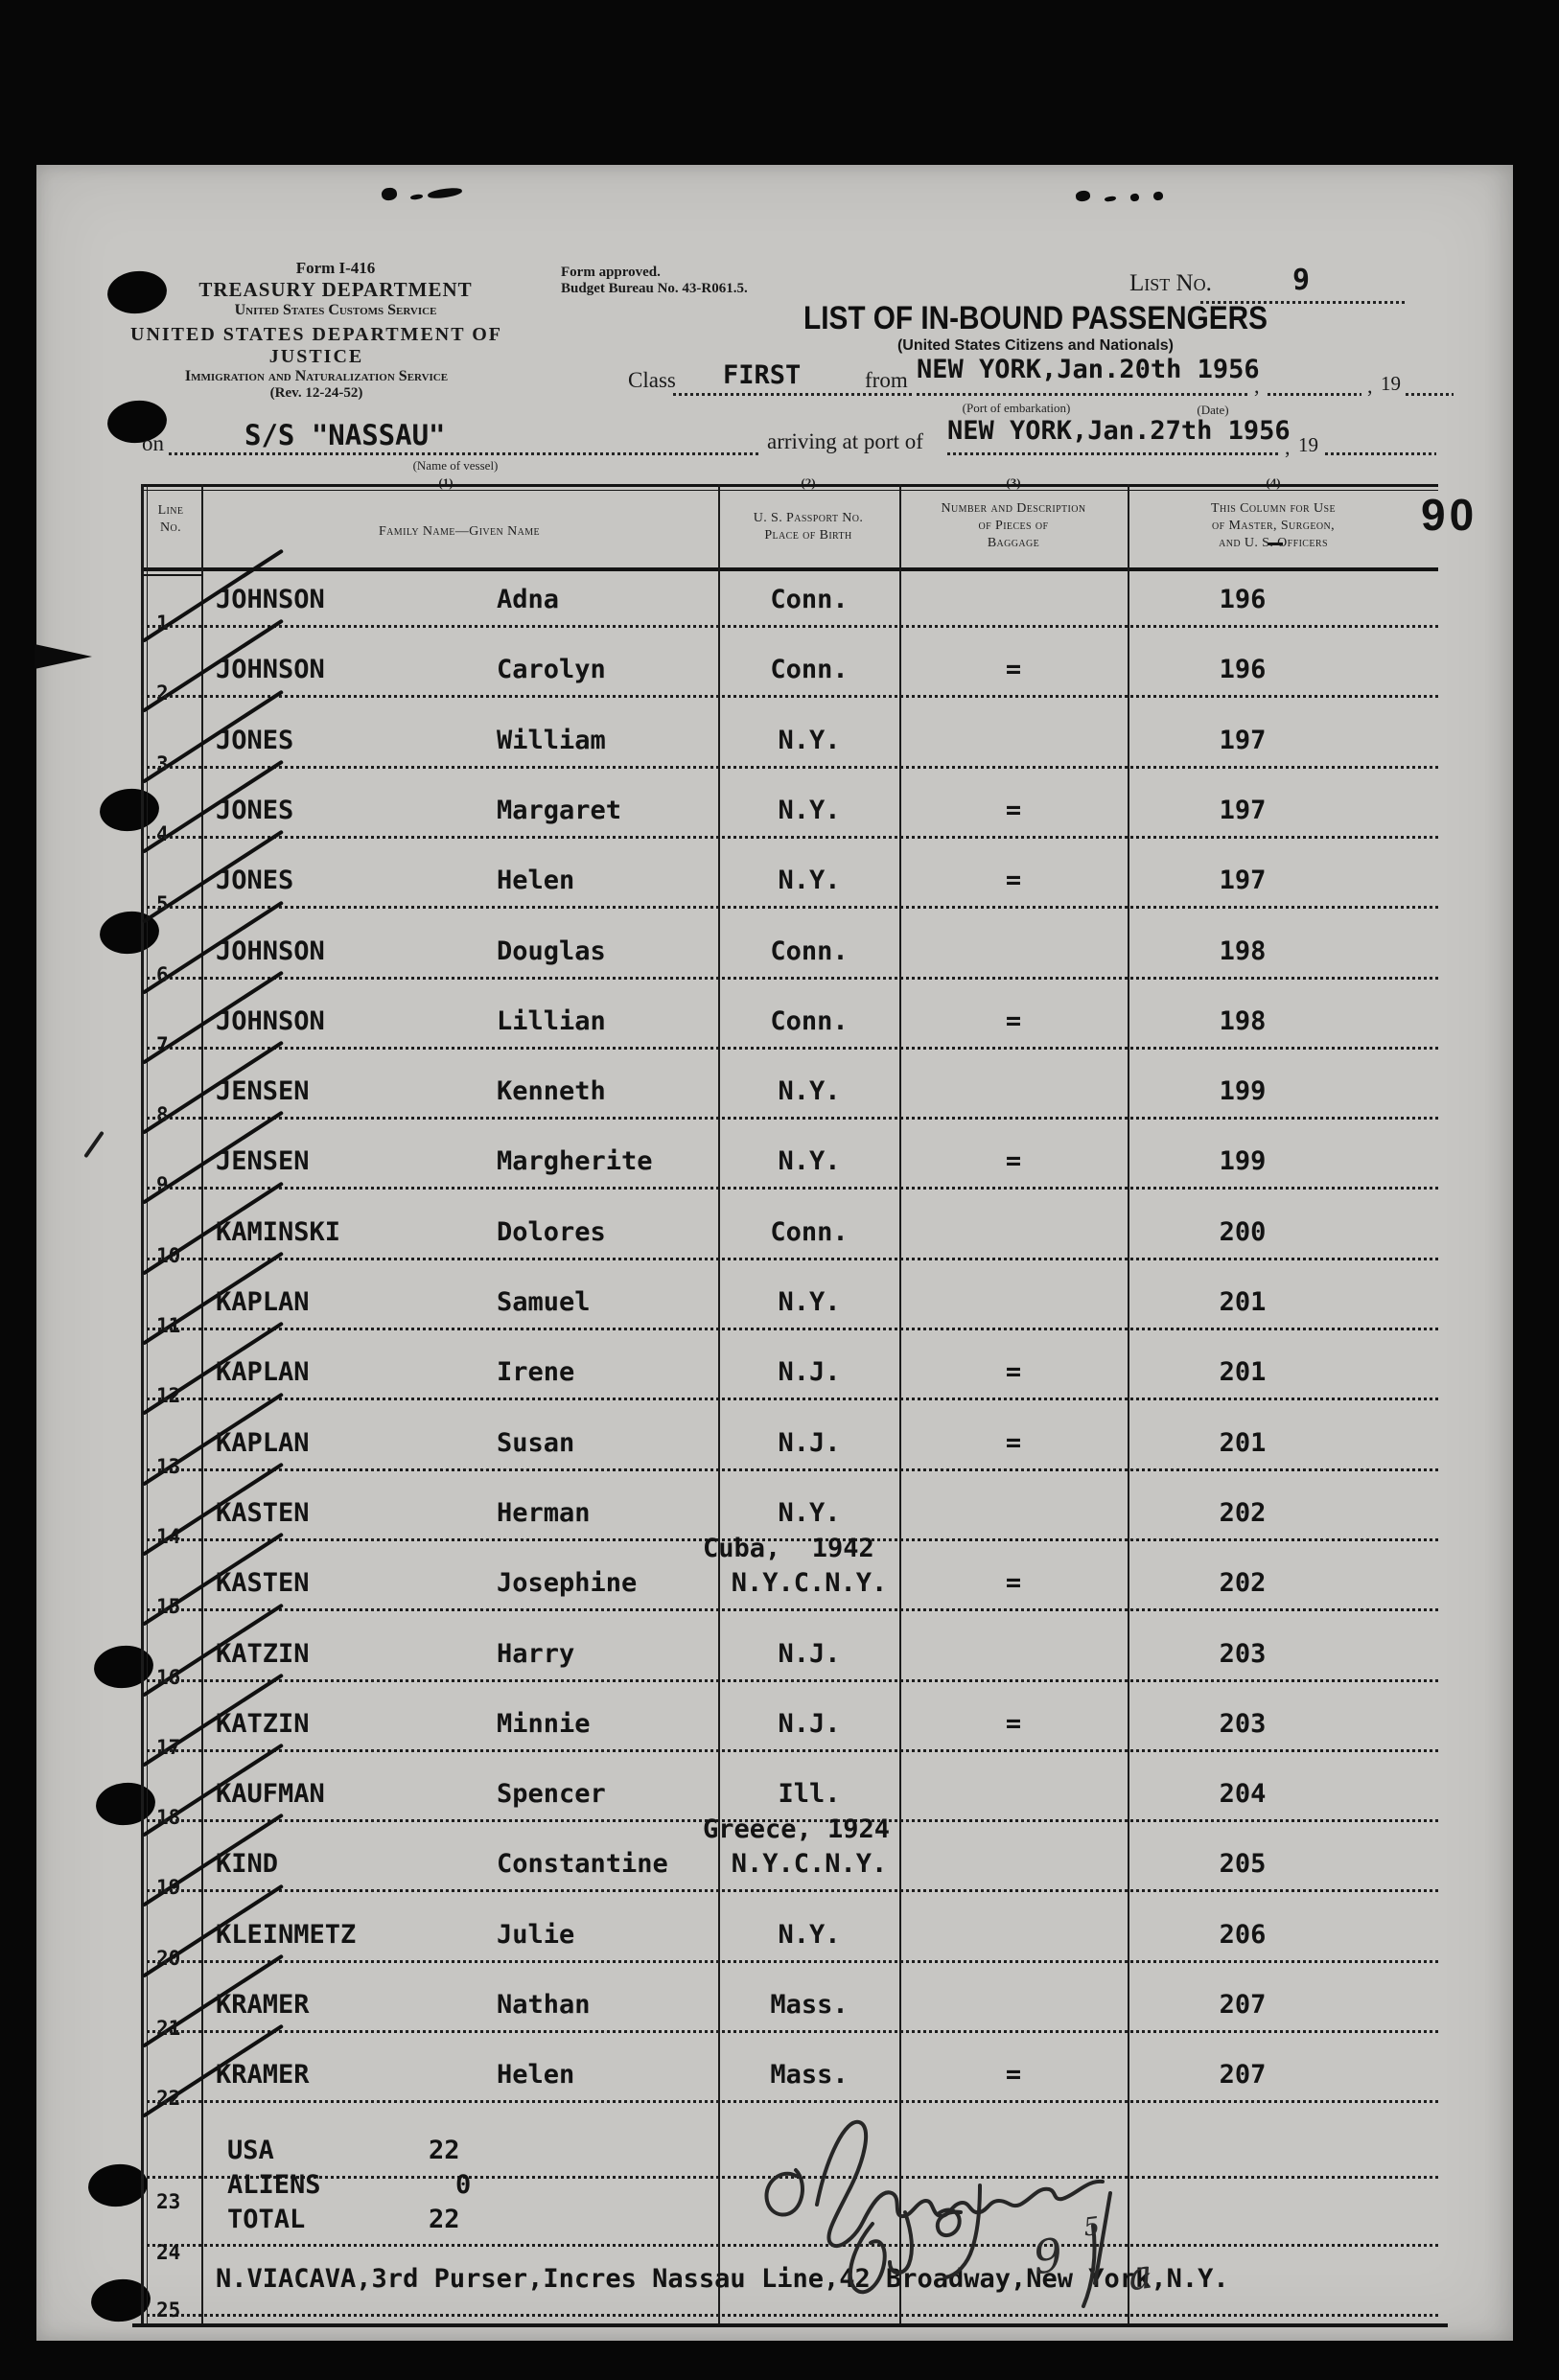 The height and width of the screenshot is (2380, 1559). I want to click on family-name: JENSEN, so click(263, 1161).